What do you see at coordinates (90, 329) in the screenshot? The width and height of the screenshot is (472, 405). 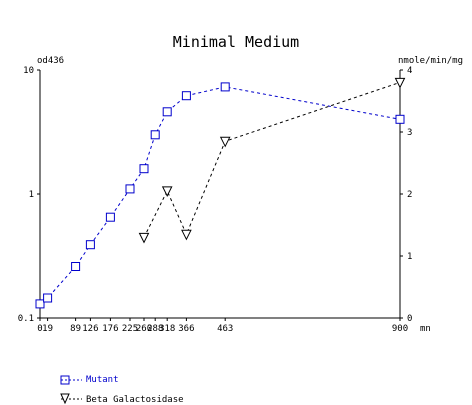 I see `x-tick-label-126: 126` at bounding box center [90, 329].